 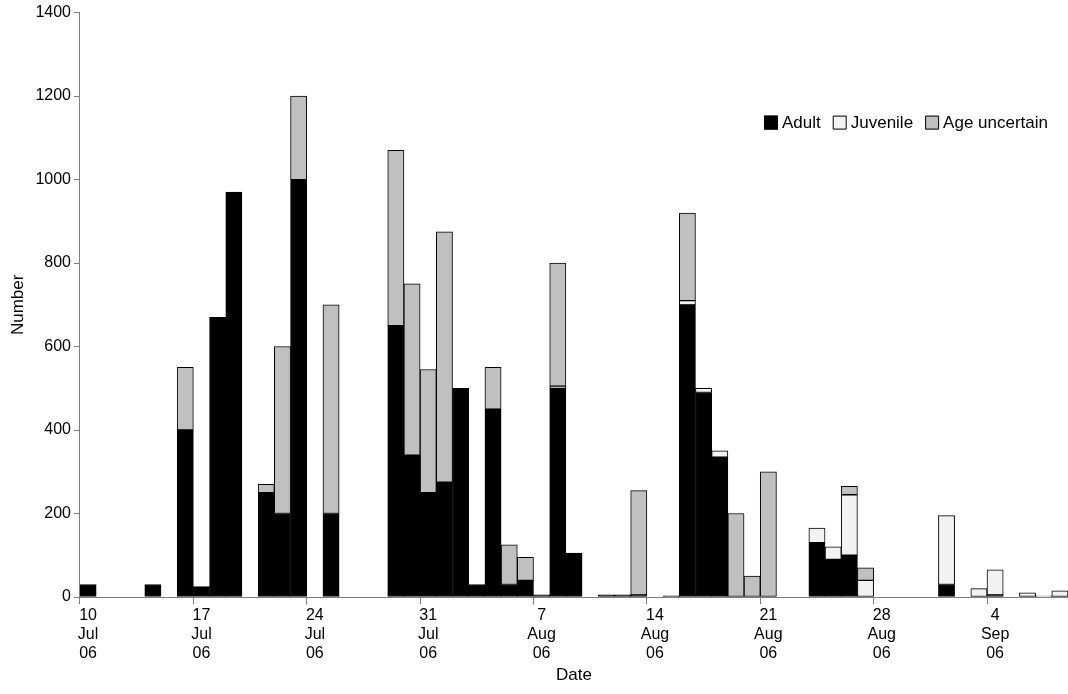 I want to click on legend-label: Juvenile, so click(x=882, y=123).